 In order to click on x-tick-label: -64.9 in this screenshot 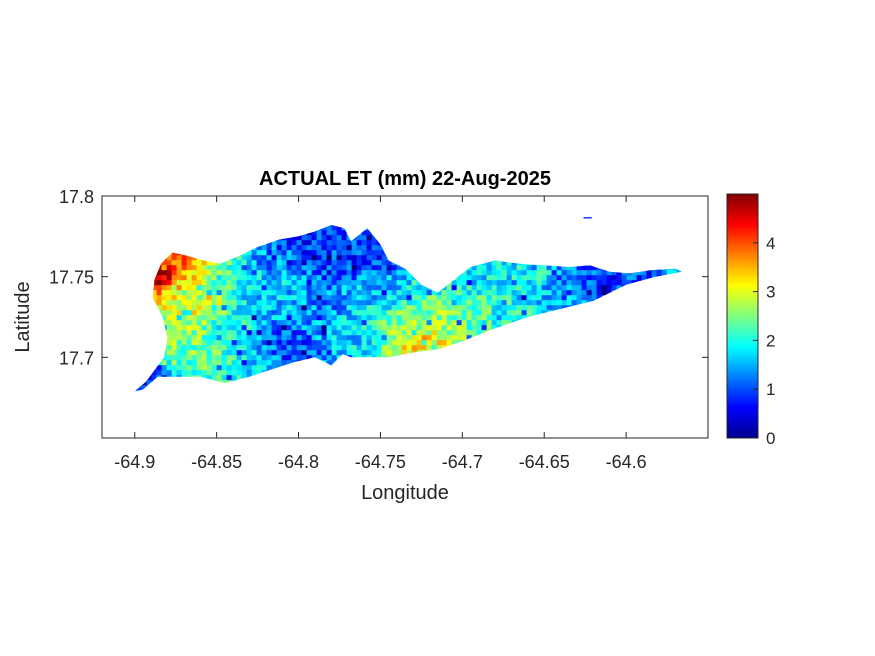, I will do `click(134, 462)`.